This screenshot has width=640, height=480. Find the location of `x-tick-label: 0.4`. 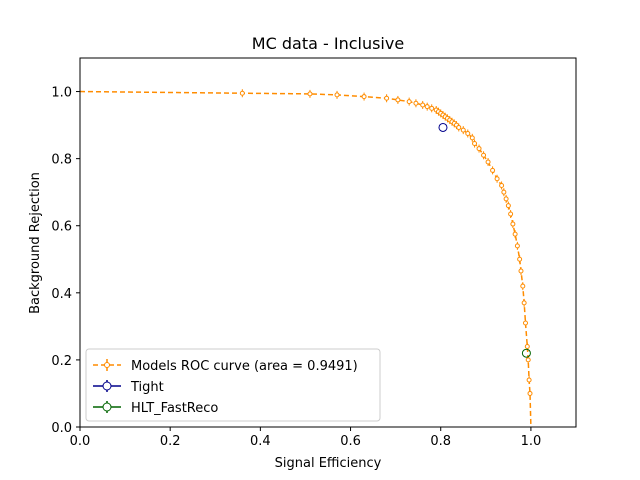

x-tick-label: 0.4 is located at coordinates (260, 441).